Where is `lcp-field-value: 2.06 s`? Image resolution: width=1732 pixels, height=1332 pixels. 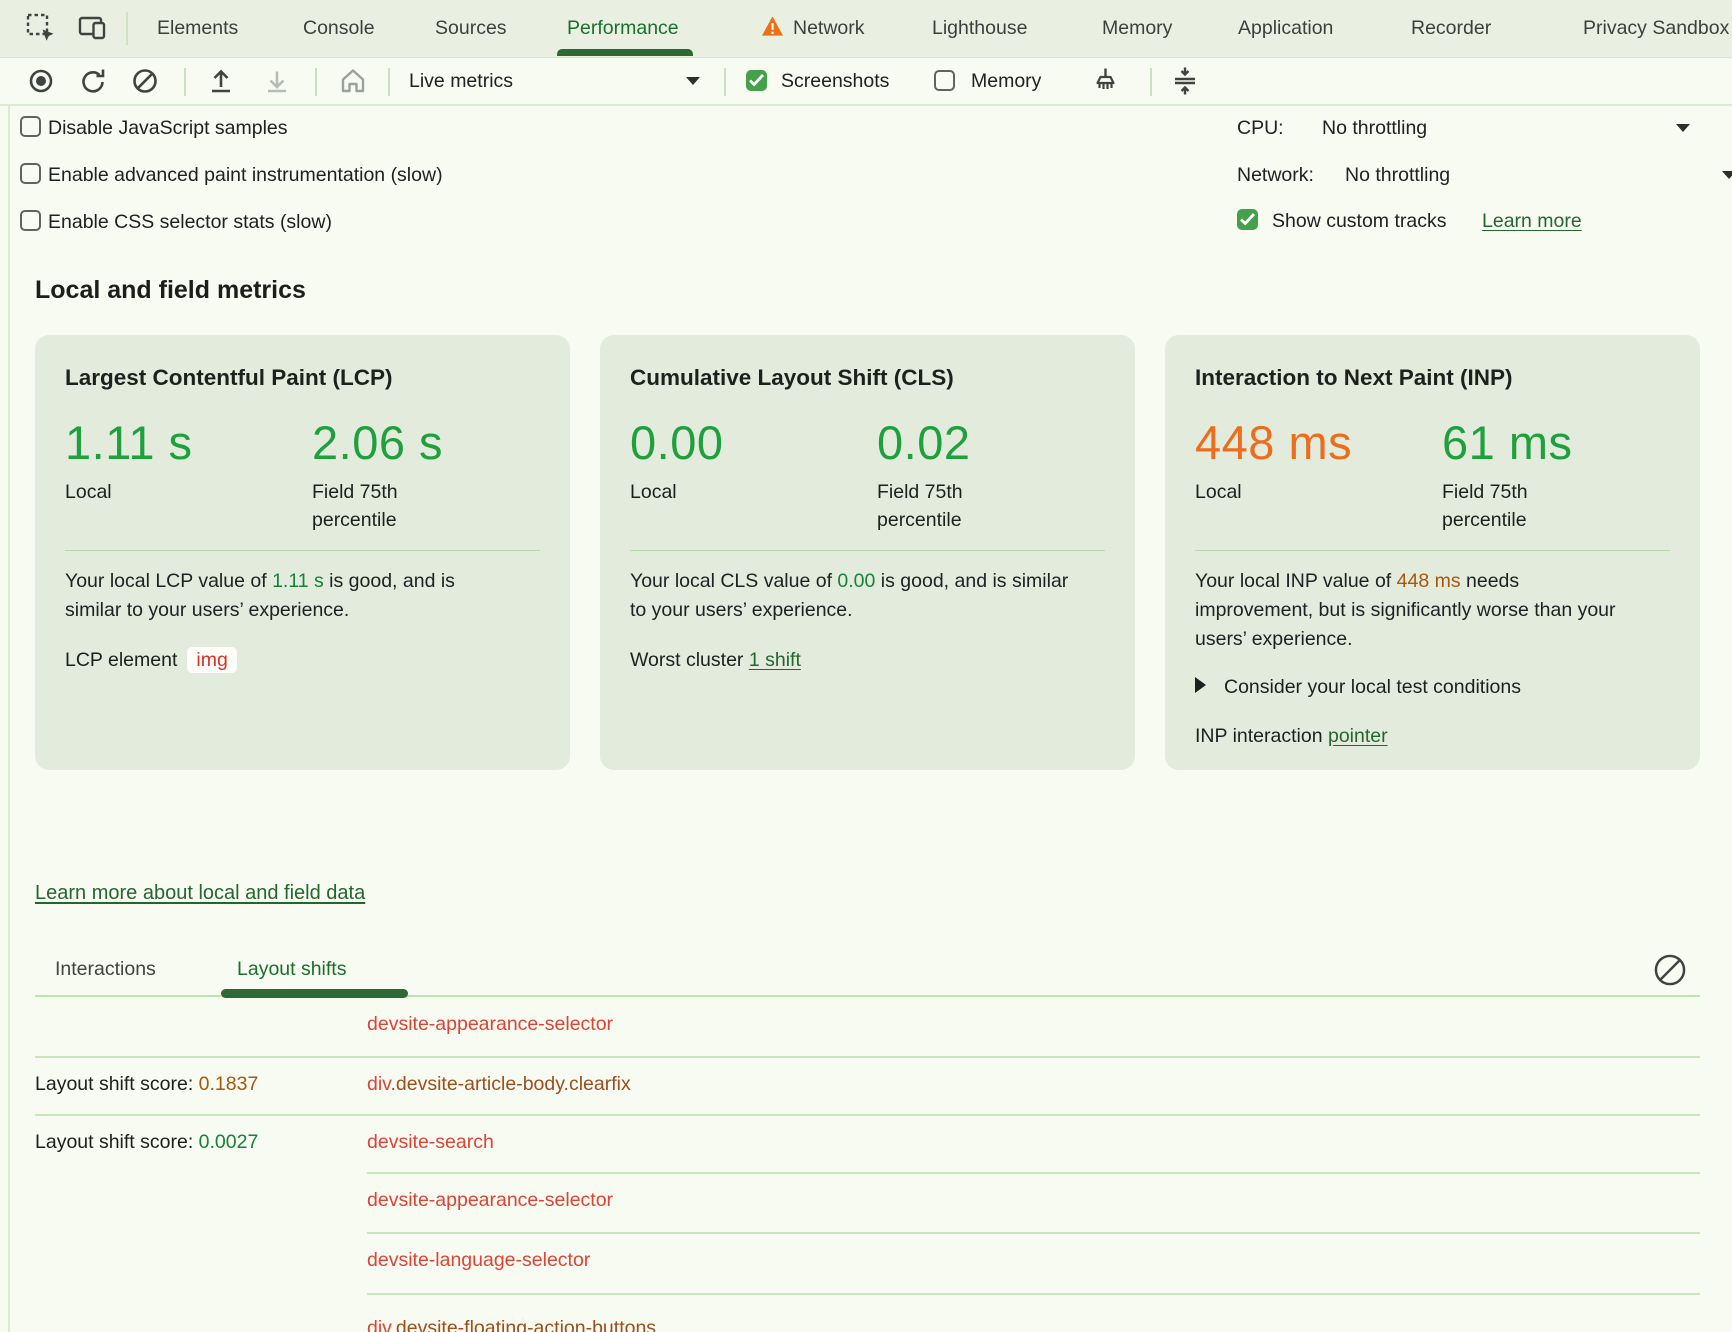 lcp-field-value: 2.06 s is located at coordinates (378, 442).